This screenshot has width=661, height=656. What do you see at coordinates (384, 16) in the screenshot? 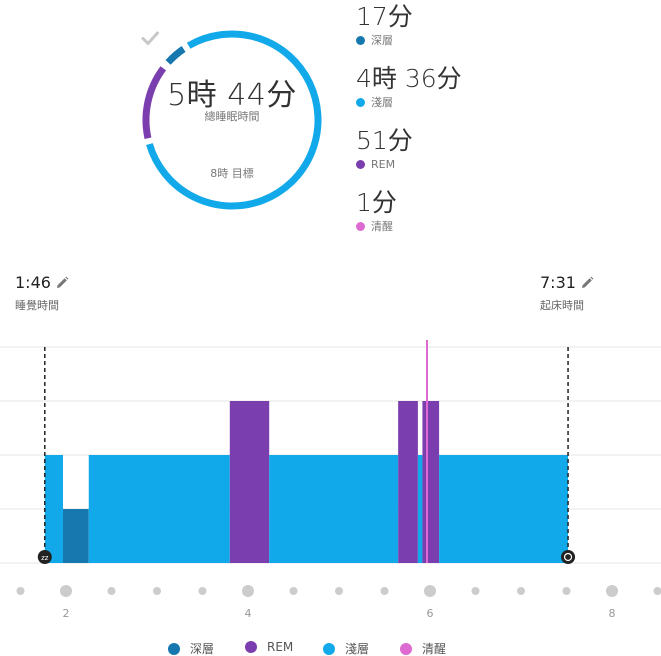
I see `stage-duration: 17分` at bounding box center [384, 16].